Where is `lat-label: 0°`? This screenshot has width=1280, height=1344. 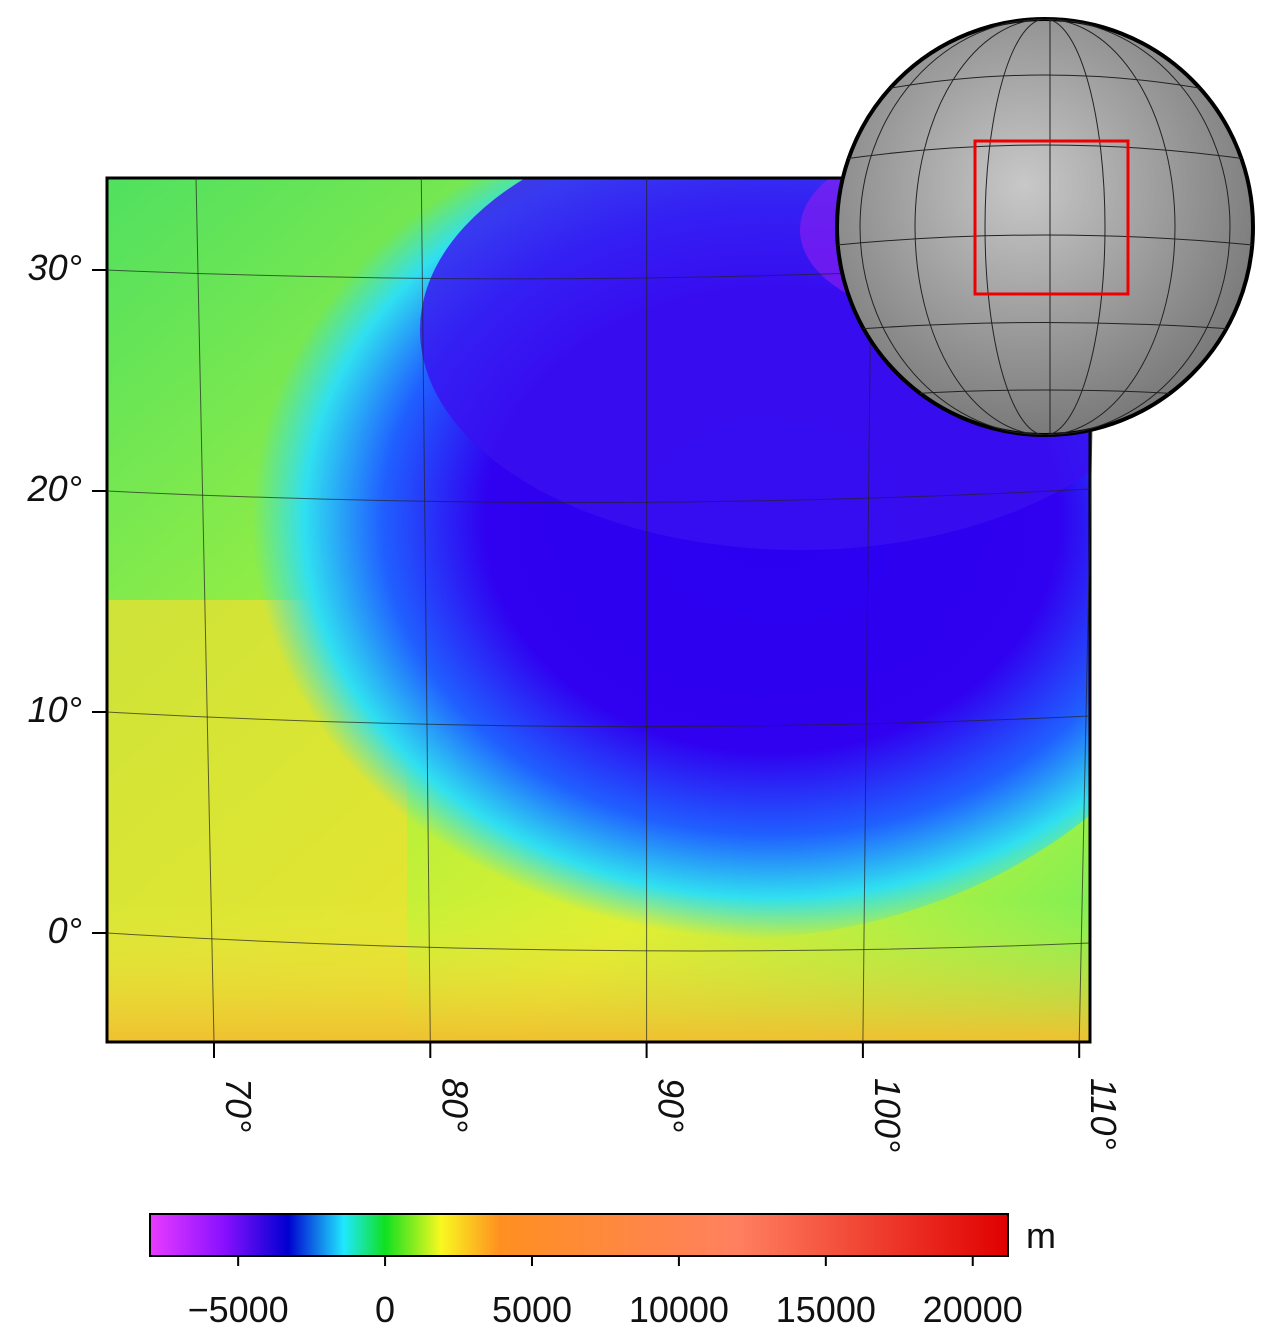 lat-label: 0° is located at coordinates (65, 930).